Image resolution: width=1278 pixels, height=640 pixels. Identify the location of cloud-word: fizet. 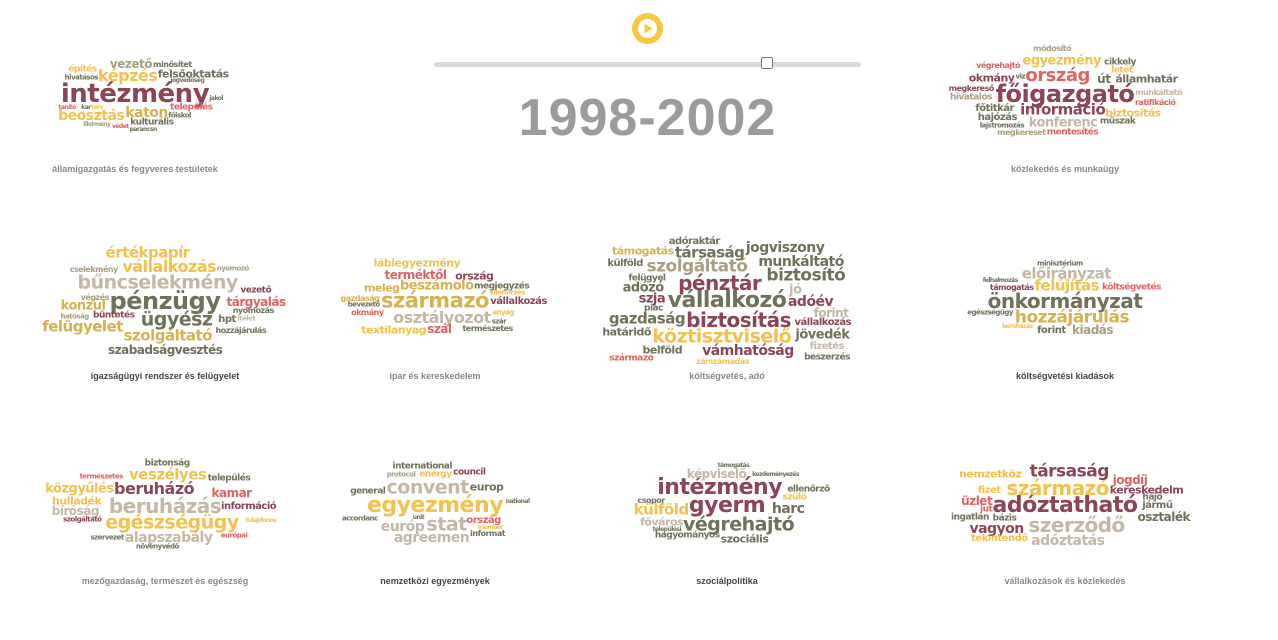
(989, 490).